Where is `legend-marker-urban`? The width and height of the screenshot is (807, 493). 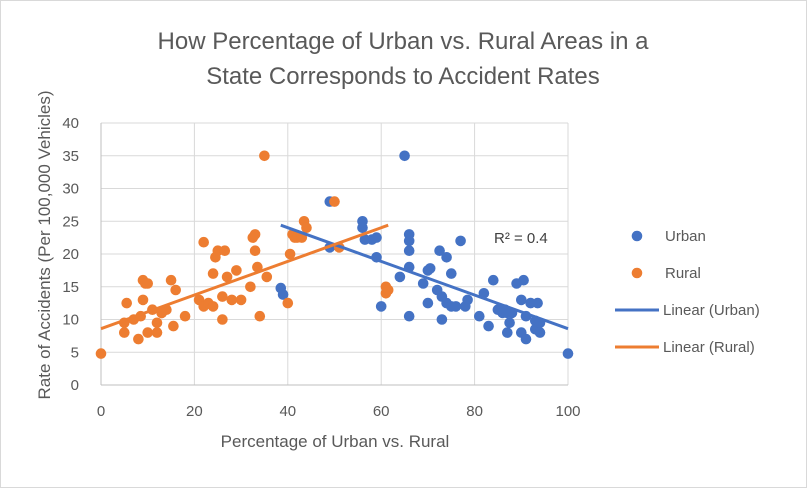
legend-marker-urban is located at coordinates (637, 236).